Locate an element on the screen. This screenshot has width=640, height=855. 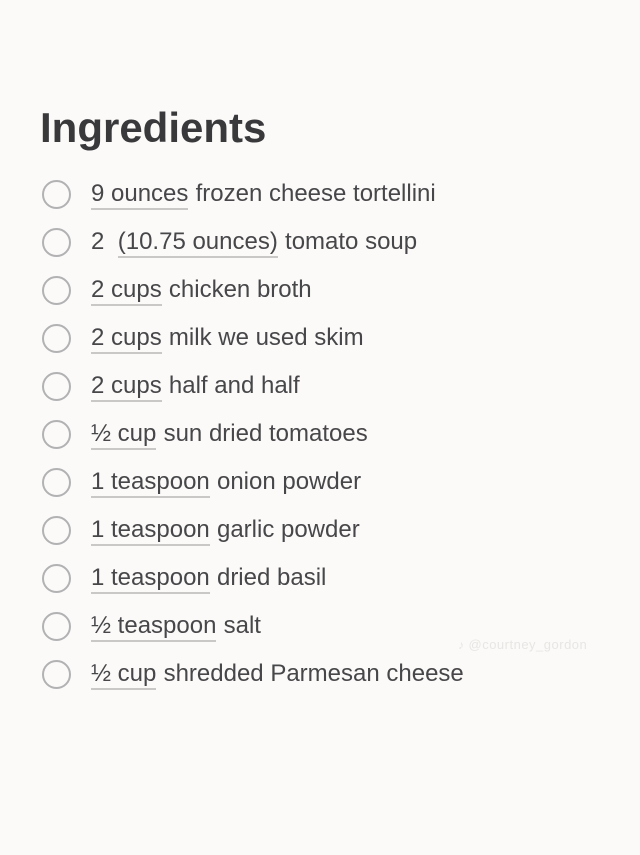
ingredient-row: ½ cup sun dried tomatoes is located at coordinates (325, 434).